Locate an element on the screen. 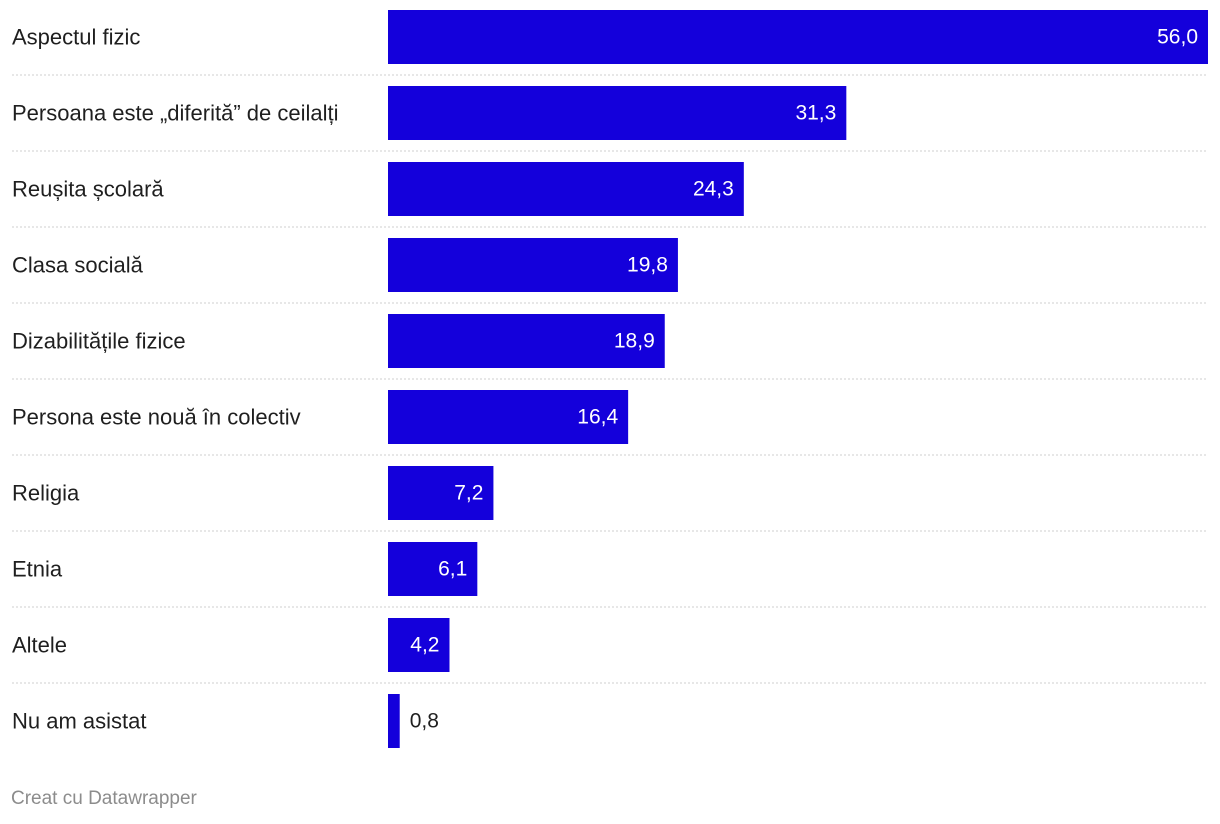 The height and width of the screenshot is (824, 1220). category-label: Aspectul fizic is located at coordinates (76, 37).